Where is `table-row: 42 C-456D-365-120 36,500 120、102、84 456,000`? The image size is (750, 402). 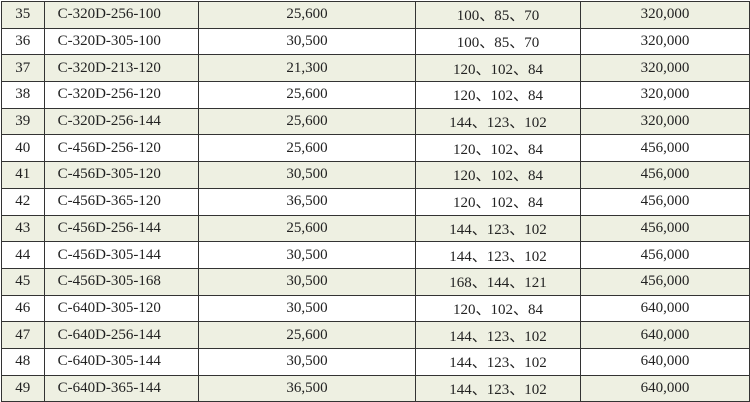 table-row: 42 C-456D-365-120 36,500 120、102、84 456,000 is located at coordinates (375, 201).